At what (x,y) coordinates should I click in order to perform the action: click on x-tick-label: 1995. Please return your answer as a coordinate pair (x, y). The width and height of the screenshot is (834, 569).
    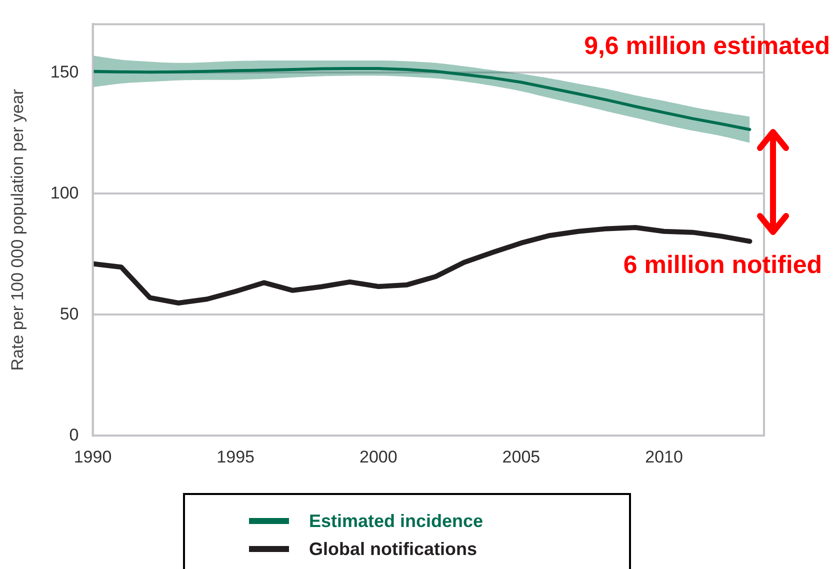
    Looking at the image, I should click on (235, 456).